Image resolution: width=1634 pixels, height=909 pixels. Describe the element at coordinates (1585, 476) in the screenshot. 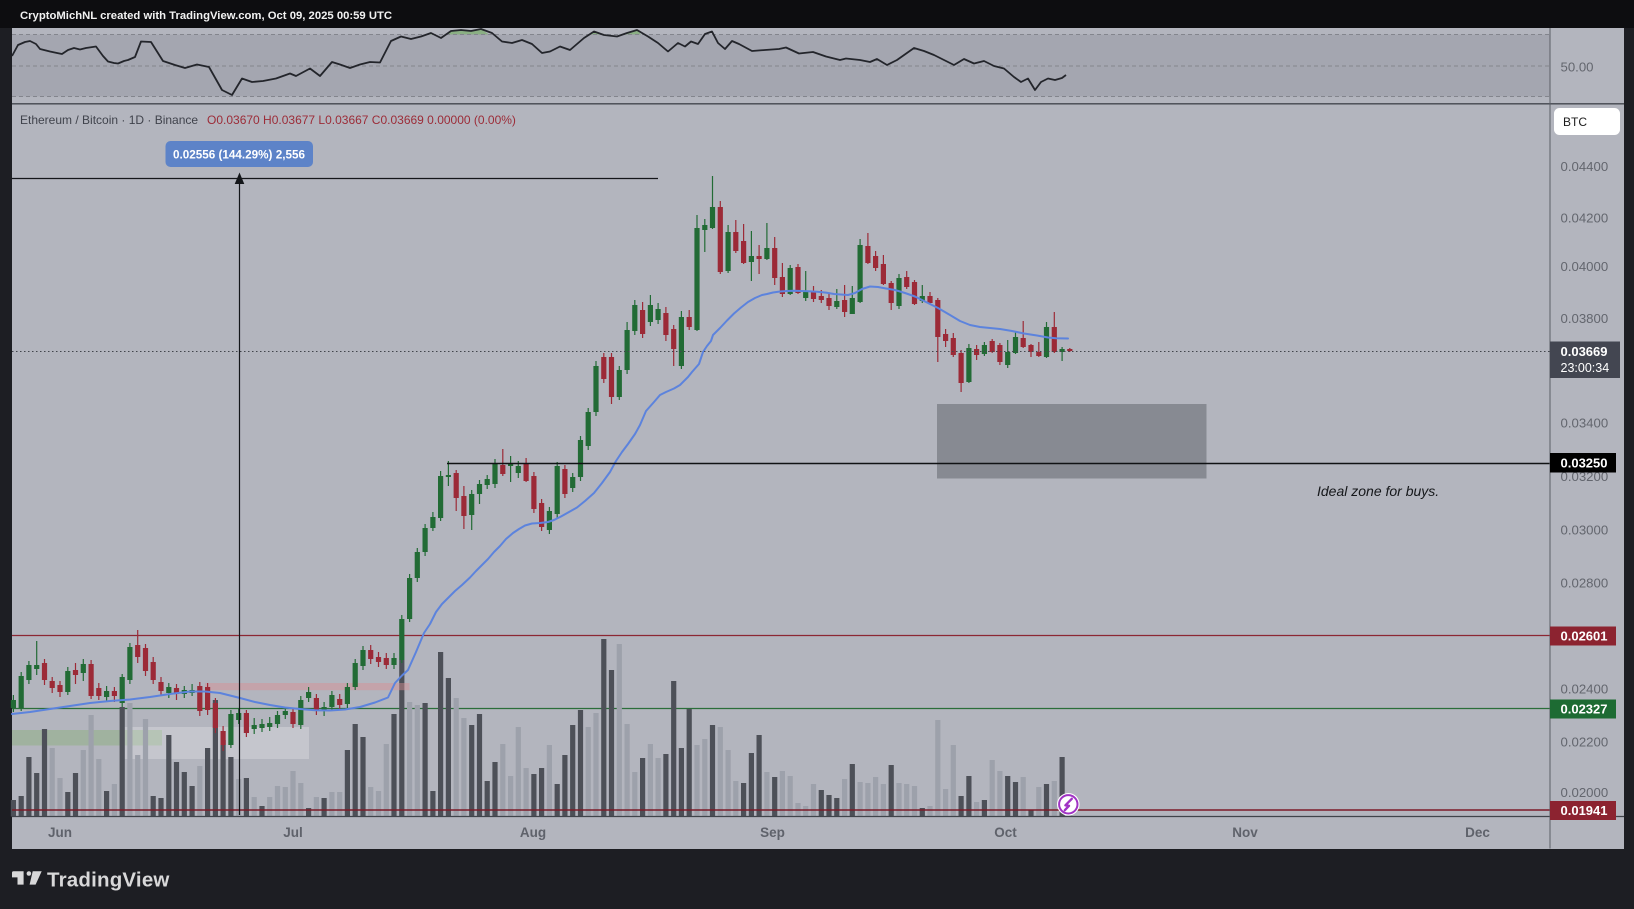

I see `svg-text: 0.03200` at that location.